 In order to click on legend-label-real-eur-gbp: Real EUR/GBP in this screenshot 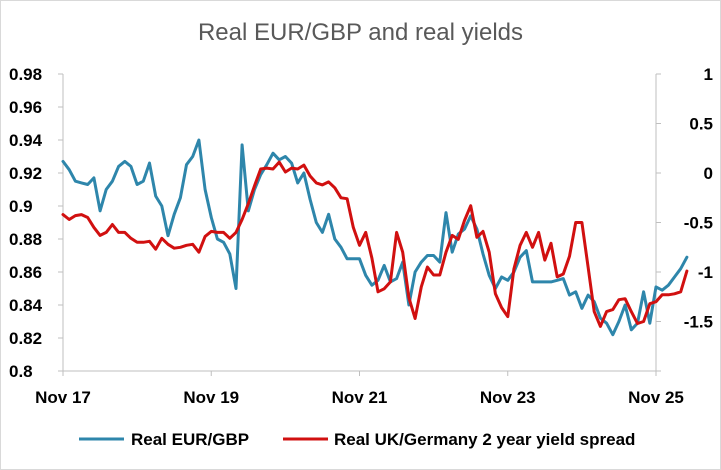, I will do `click(190, 439)`.